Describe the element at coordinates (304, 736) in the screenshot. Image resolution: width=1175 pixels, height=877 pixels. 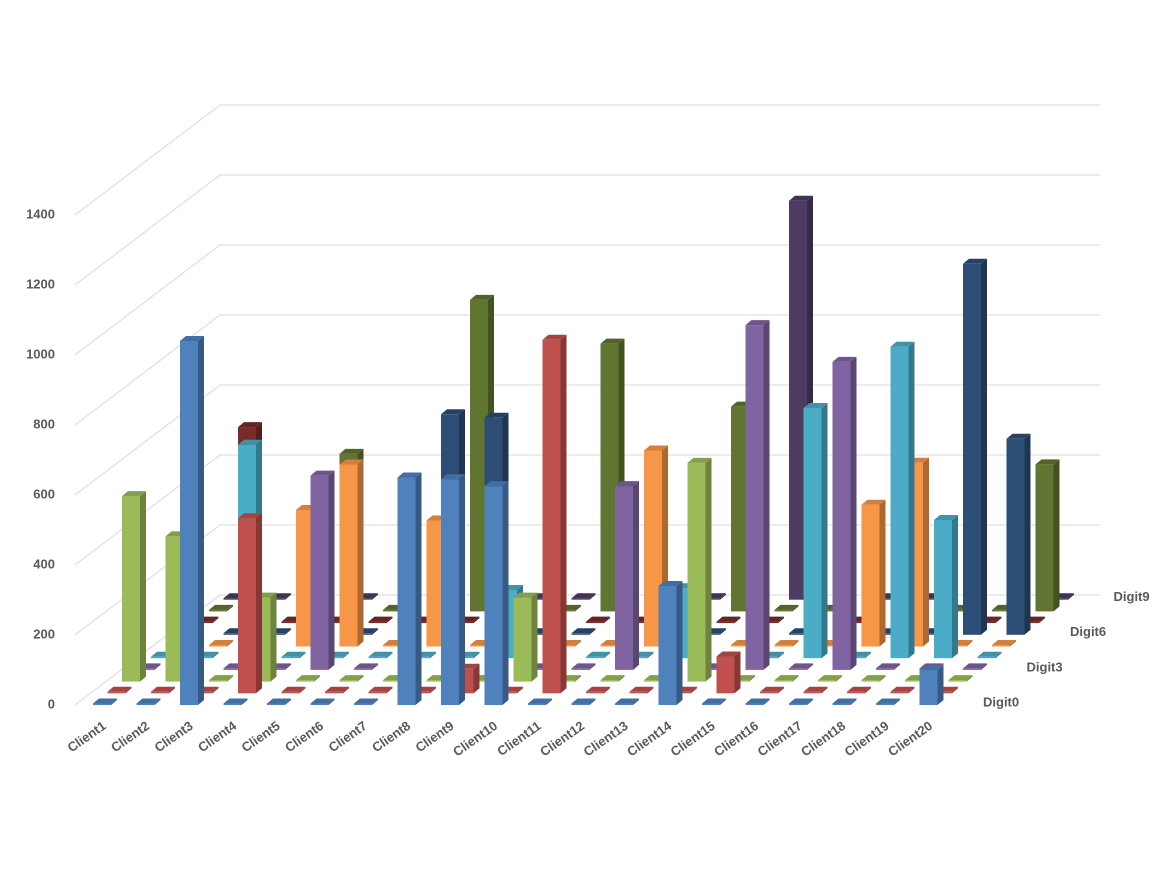
I see `x-tick-label: Client6` at that location.